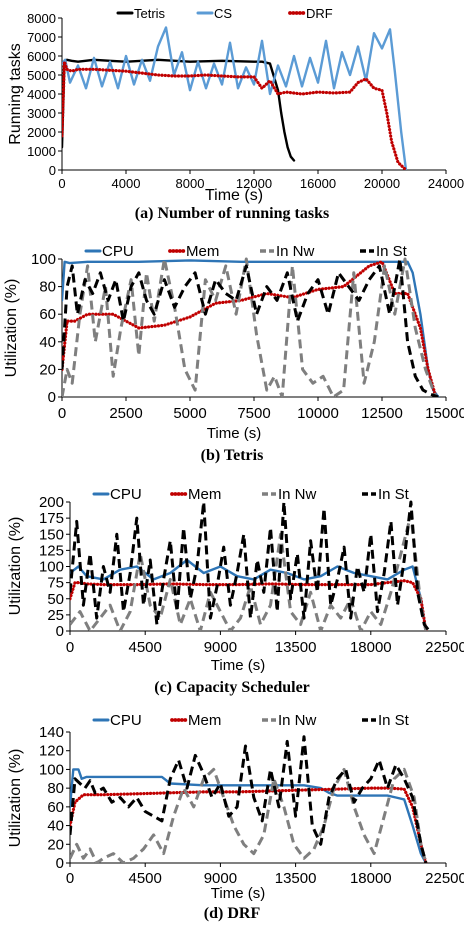 The width and height of the screenshot is (464, 938). I want to click on x-tick-label: 2500, so click(125, 413).